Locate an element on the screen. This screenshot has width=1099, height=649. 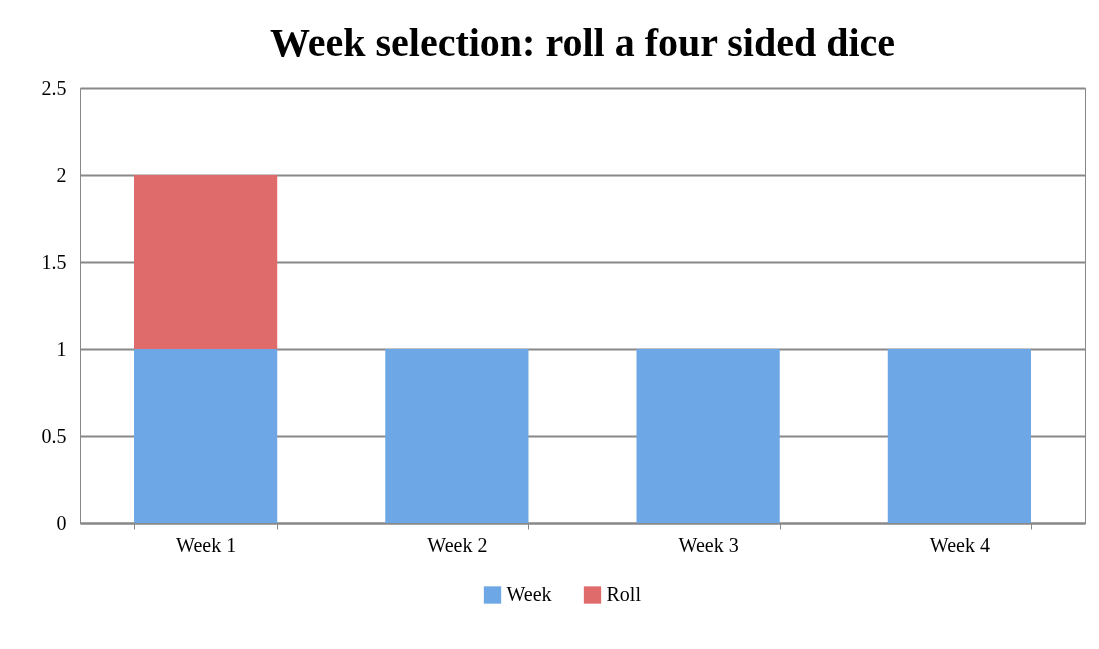
y-tick-label: 0 is located at coordinates (61, 522).